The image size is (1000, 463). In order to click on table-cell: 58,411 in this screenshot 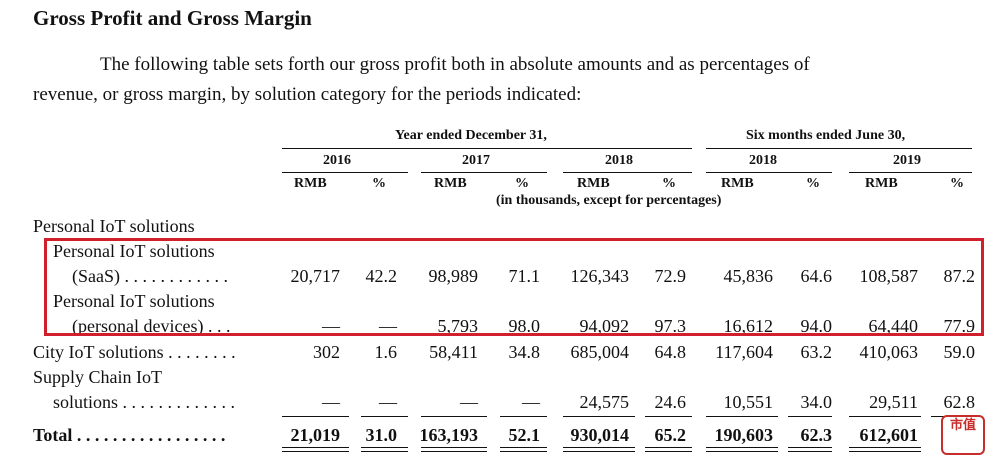, I will do `click(453, 352)`.